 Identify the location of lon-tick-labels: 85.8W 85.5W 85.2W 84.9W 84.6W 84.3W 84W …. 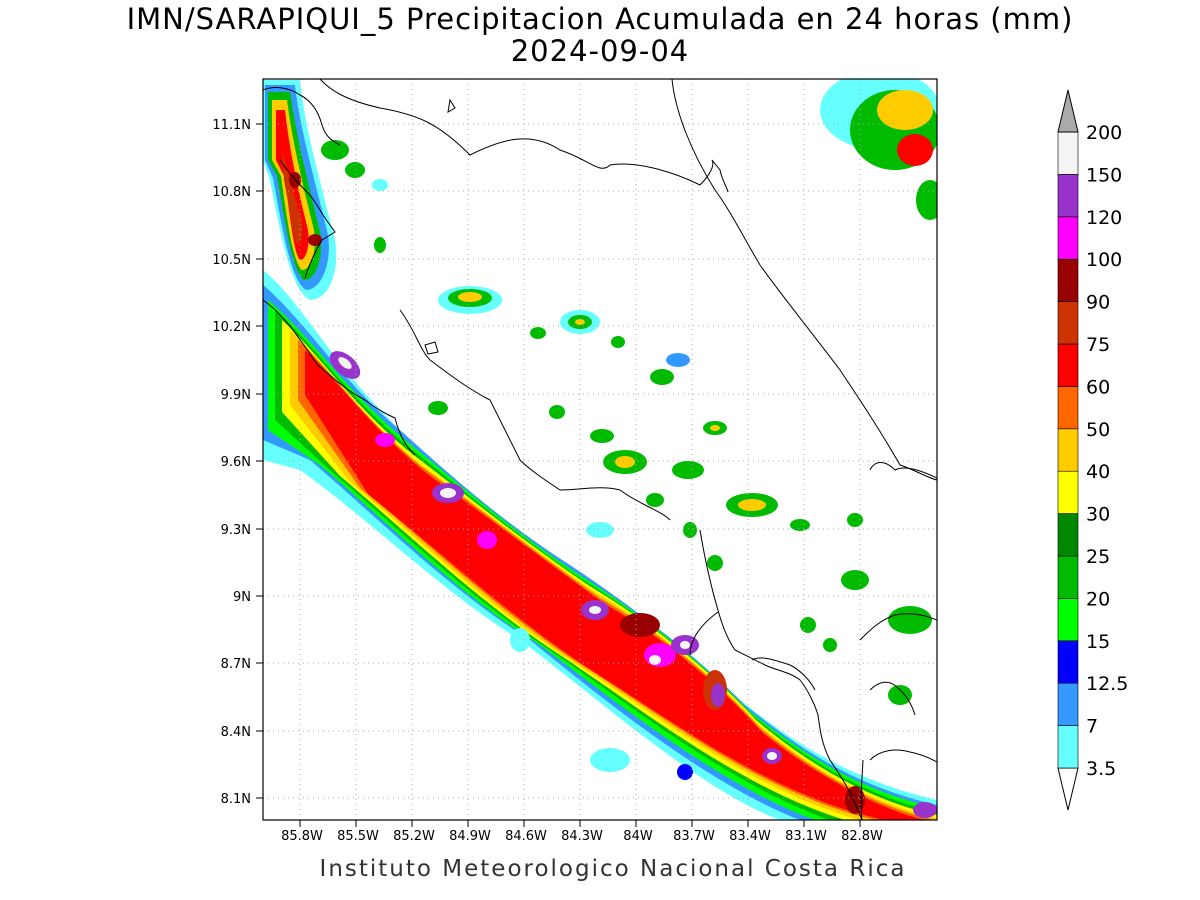
(582, 836).